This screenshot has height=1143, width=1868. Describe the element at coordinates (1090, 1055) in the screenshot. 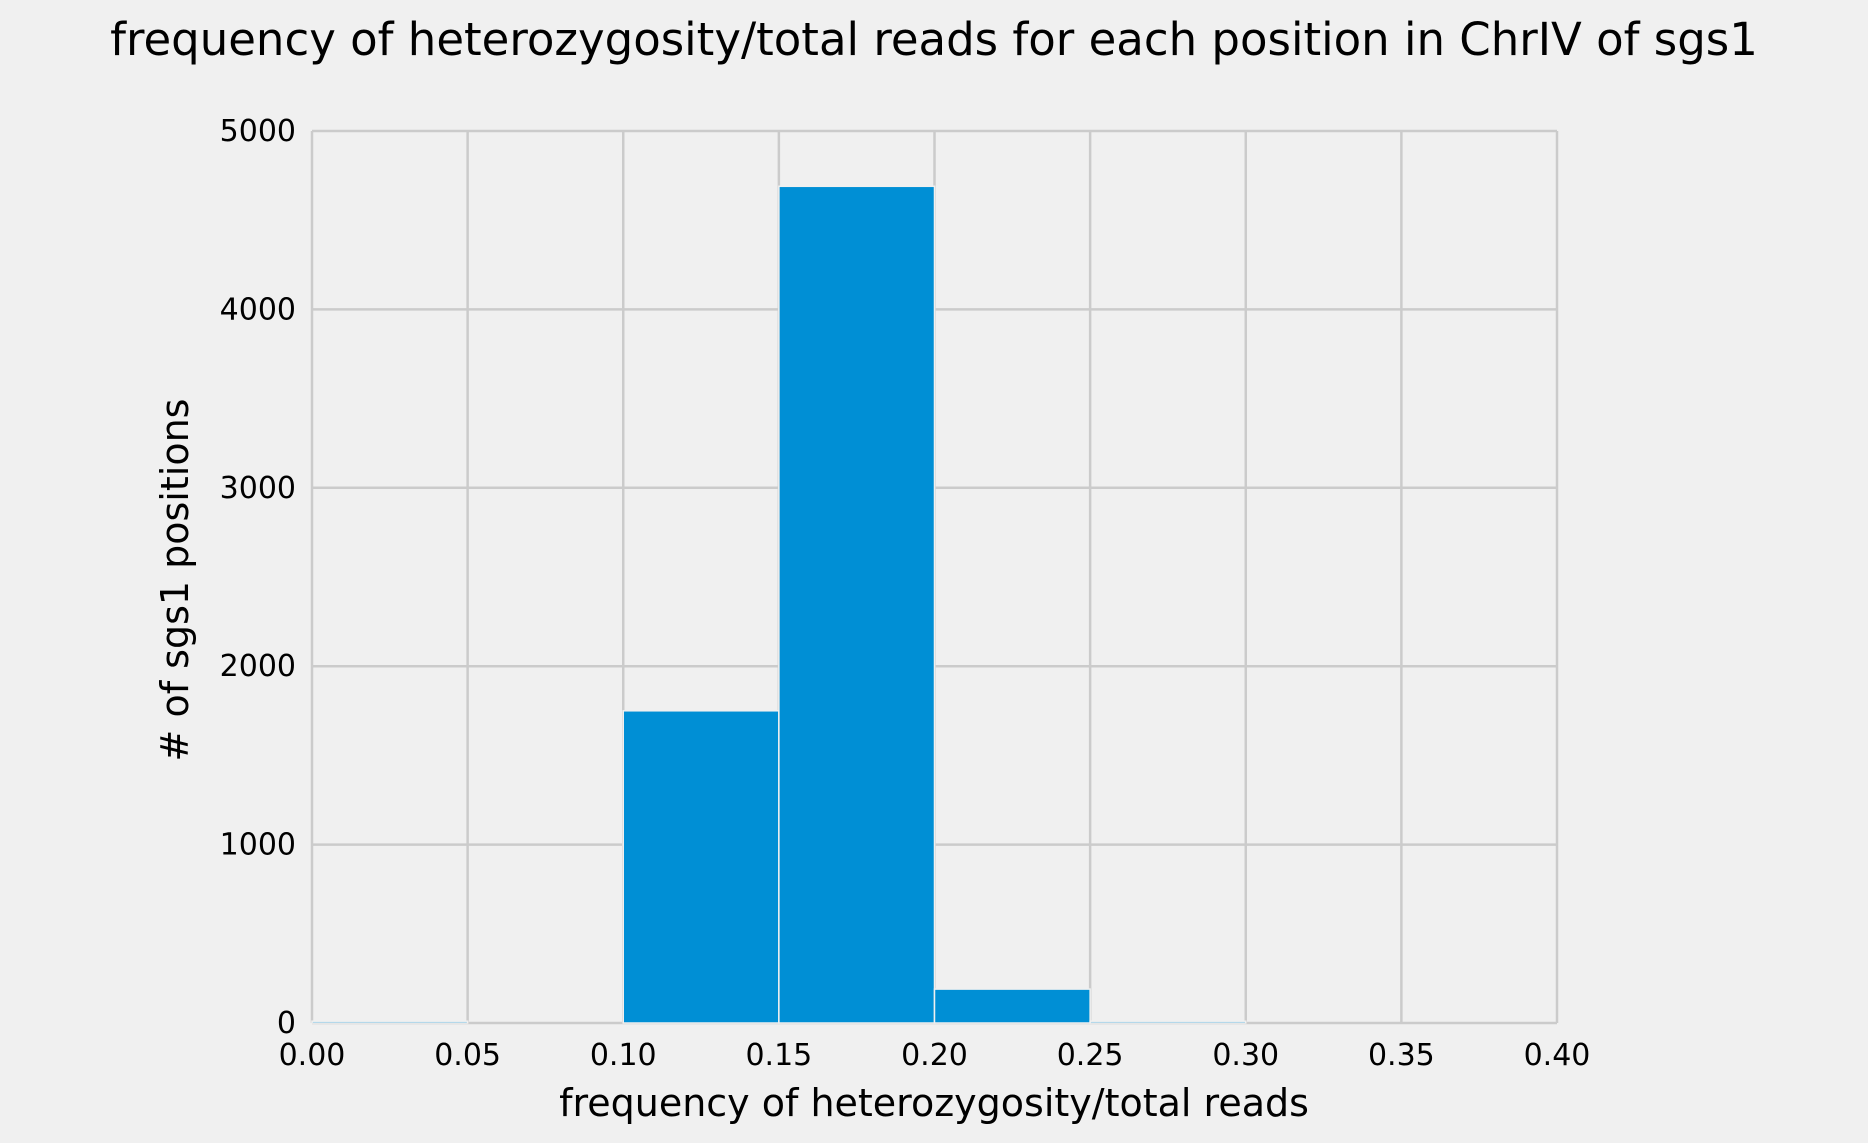

I see `x-tick-label: 0.25` at that location.